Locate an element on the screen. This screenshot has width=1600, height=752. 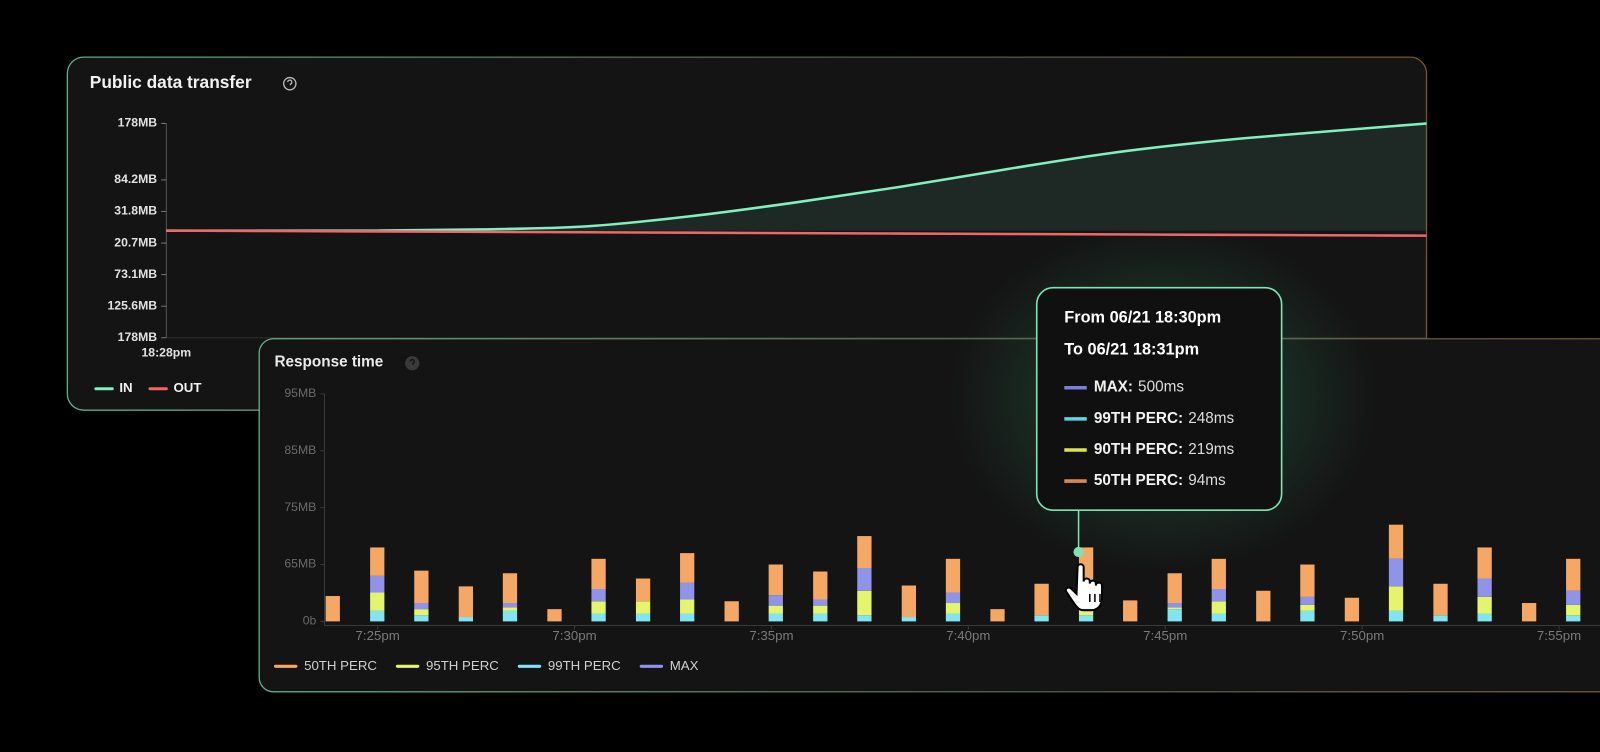
y-tick-label: 125.6MB is located at coordinates (132, 305).